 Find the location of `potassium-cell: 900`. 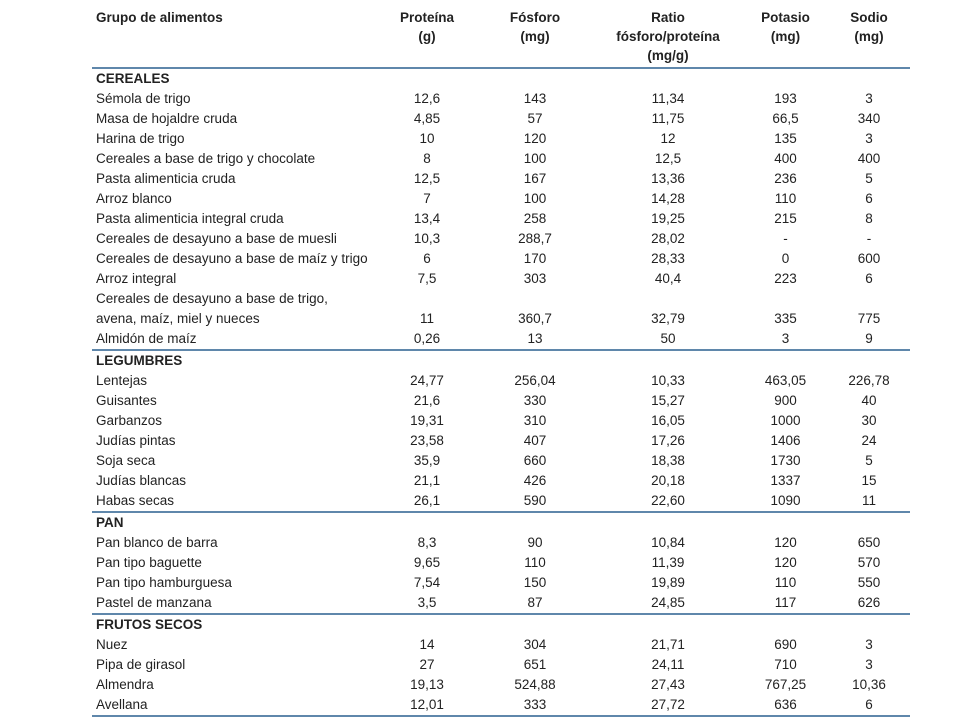

potassium-cell: 900 is located at coordinates (785, 400).